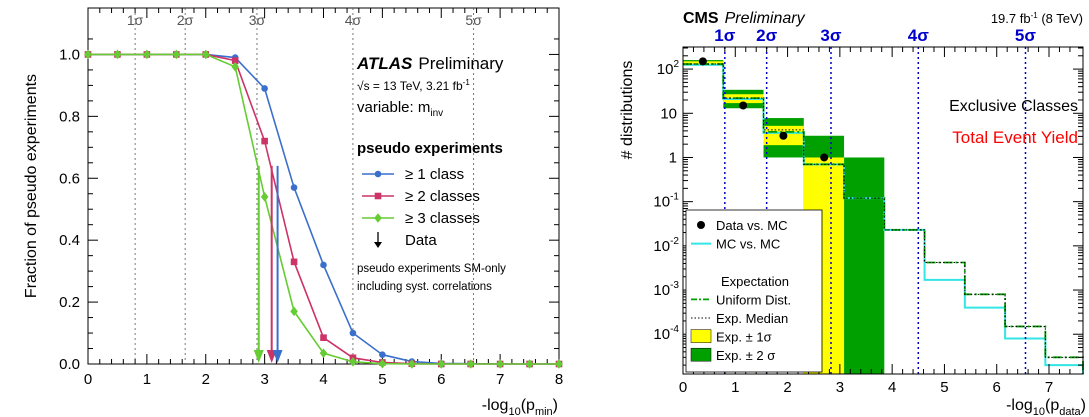 The width and height of the screenshot is (1089, 417). I want to click on atlas-experiment-label: ATLAS Preliminary, so click(430, 63).